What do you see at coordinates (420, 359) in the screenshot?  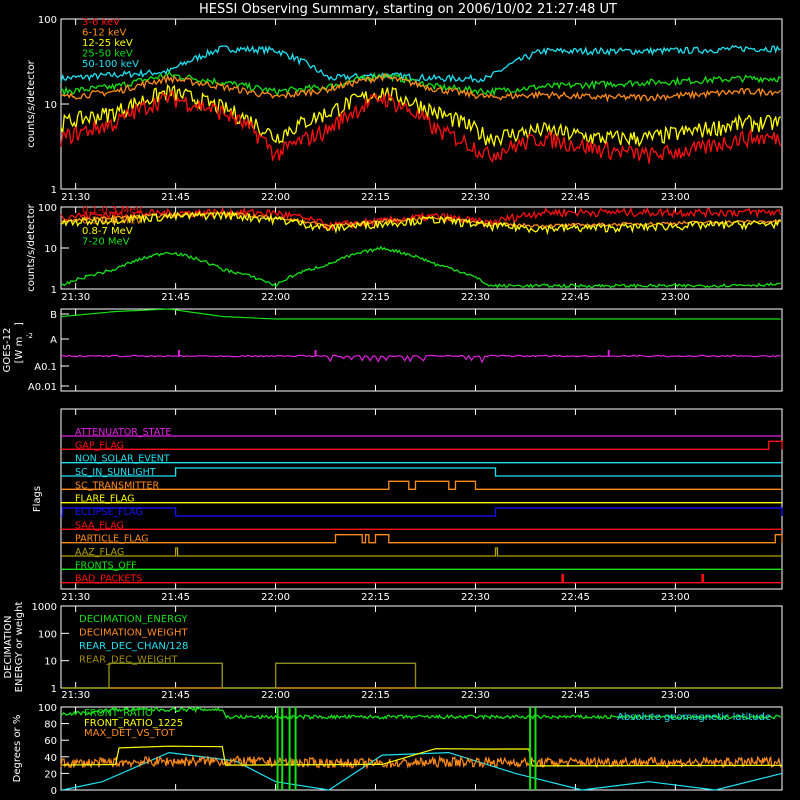 I see `series-line-goes-short` at bounding box center [420, 359].